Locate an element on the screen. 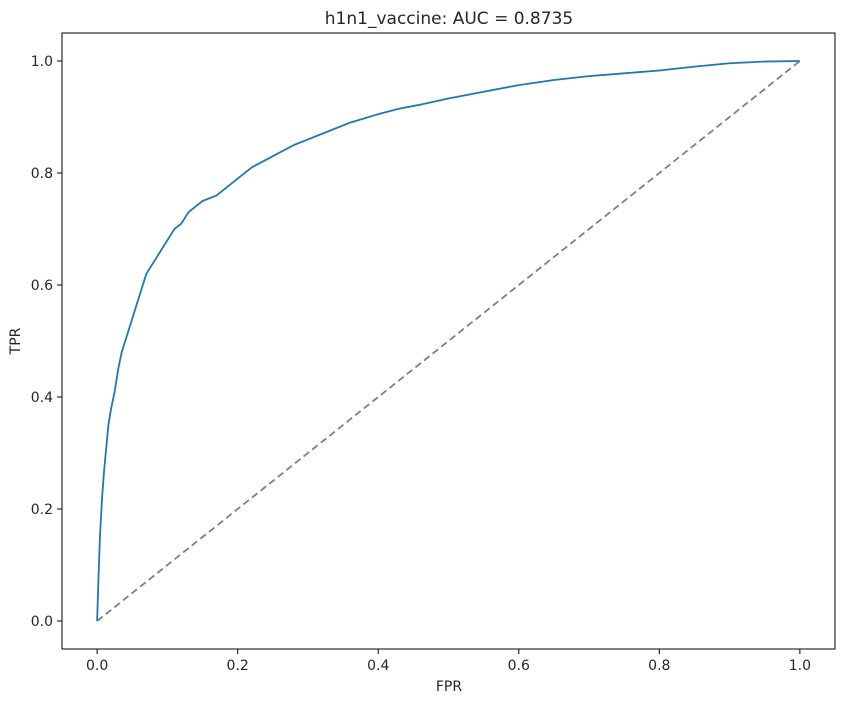 Image resolution: width=846 pixels, height=701 pixels. y-axis-ticks: 0.0 0.2 0.4 0.6 0.8 1.0 is located at coordinates (46, 342).